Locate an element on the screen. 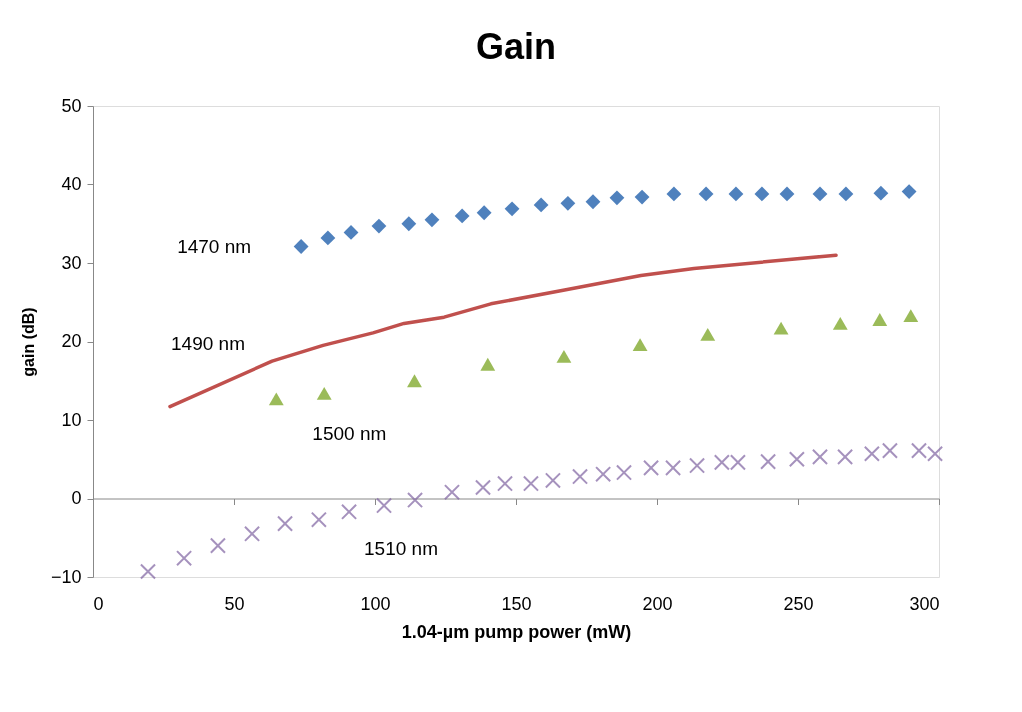 The width and height of the screenshot is (1022, 712). line-series is located at coordinates (503, 331).